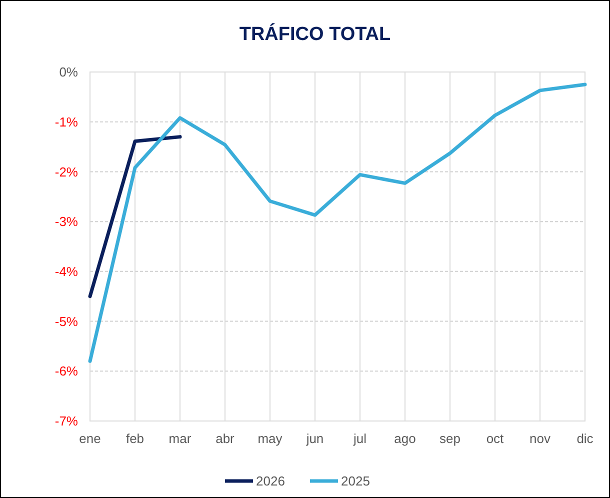  I want to click on y-tick-label: -4%, so click(66, 271).